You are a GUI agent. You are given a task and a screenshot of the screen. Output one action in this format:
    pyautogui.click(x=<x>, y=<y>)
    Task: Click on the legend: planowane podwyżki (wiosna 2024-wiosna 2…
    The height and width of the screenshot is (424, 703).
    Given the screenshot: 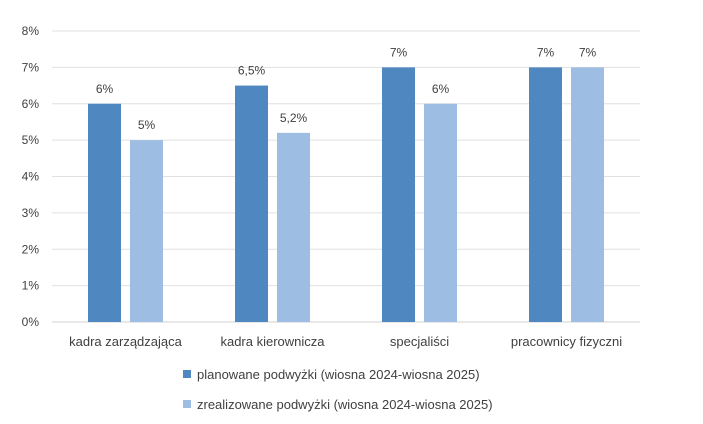 What is the action you would take?
    pyautogui.click(x=338, y=394)
    